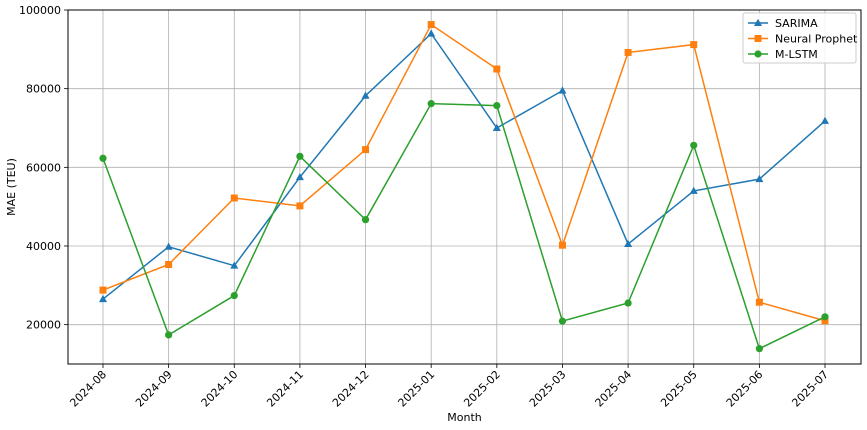 The image size is (867, 430). What do you see at coordinates (11, 187) in the screenshot?
I see `y-axis-title: MAE (TEU)` at bounding box center [11, 187].